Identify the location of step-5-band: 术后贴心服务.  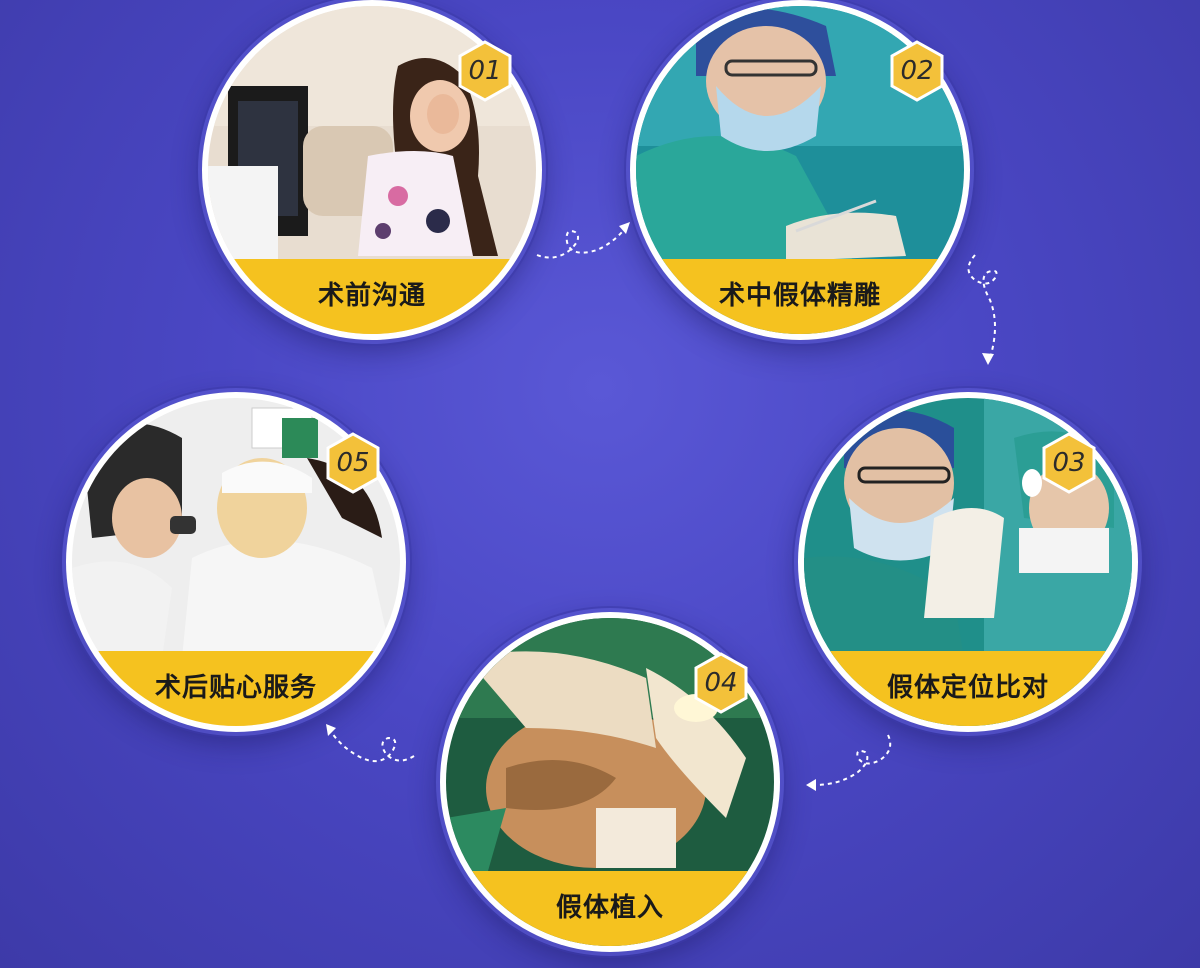
(236, 688).